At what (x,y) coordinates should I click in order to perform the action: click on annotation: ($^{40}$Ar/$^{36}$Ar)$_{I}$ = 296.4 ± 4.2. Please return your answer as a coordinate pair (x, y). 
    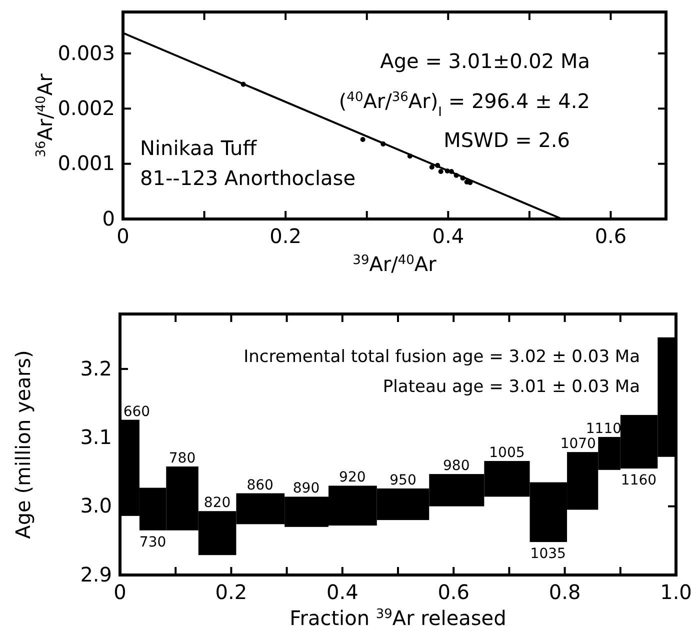
    Looking at the image, I should click on (464, 104).